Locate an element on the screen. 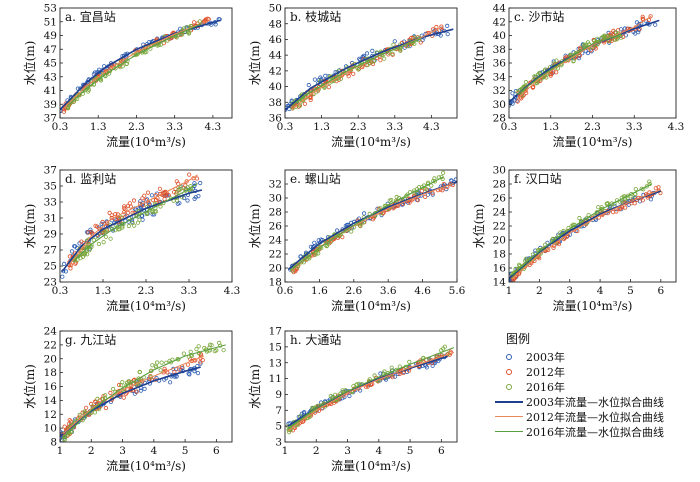 The width and height of the screenshot is (700, 482). x-tick-label: 4 is located at coordinates (378, 451).